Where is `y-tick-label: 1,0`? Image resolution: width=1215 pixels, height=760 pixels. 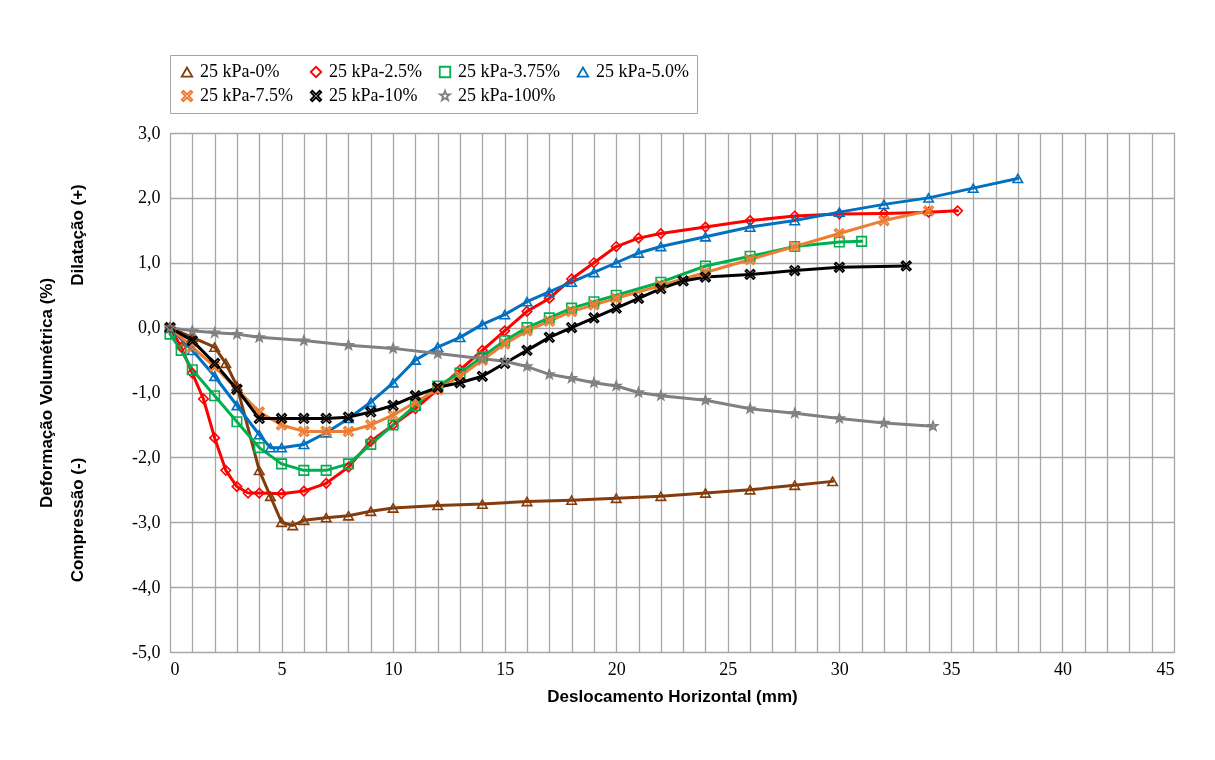
y-tick-label: 1,0 is located at coordinates (149, 262).